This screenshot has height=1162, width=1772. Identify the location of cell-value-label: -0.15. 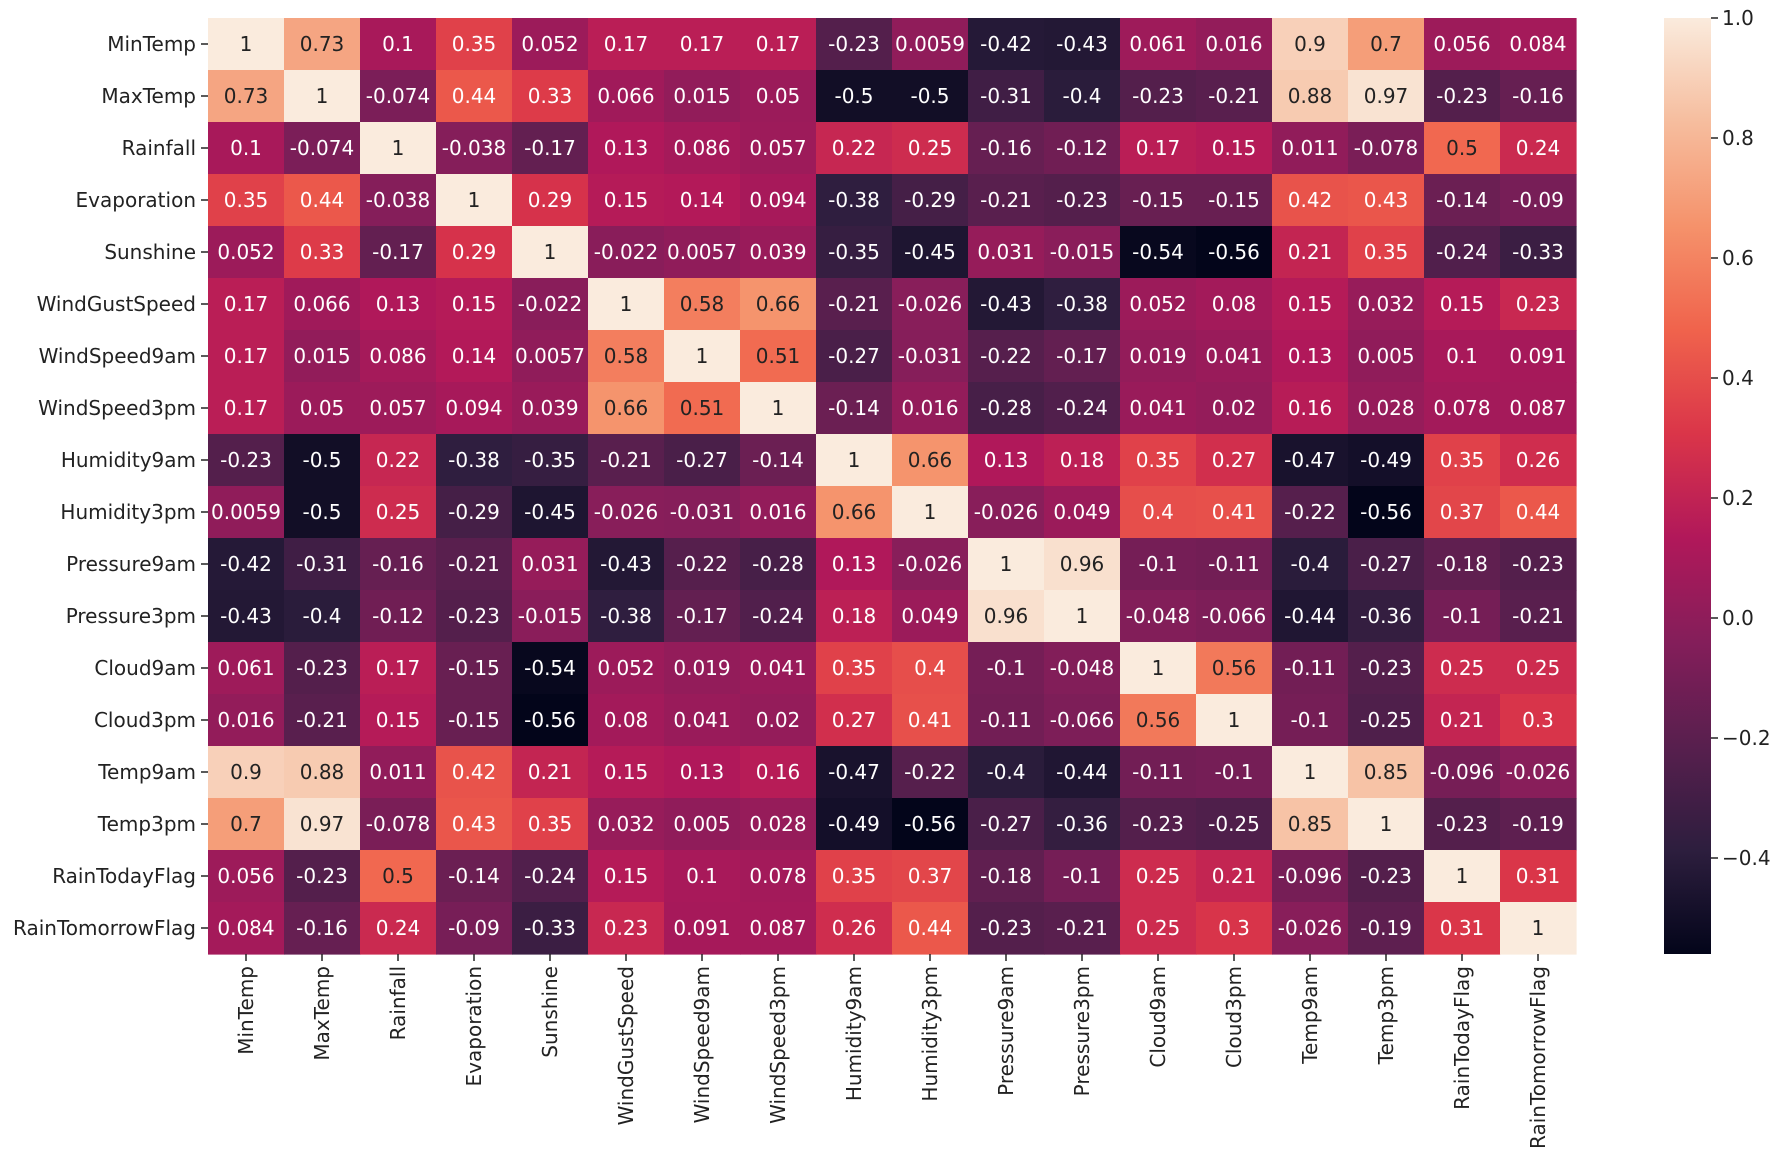
(1234, 200).